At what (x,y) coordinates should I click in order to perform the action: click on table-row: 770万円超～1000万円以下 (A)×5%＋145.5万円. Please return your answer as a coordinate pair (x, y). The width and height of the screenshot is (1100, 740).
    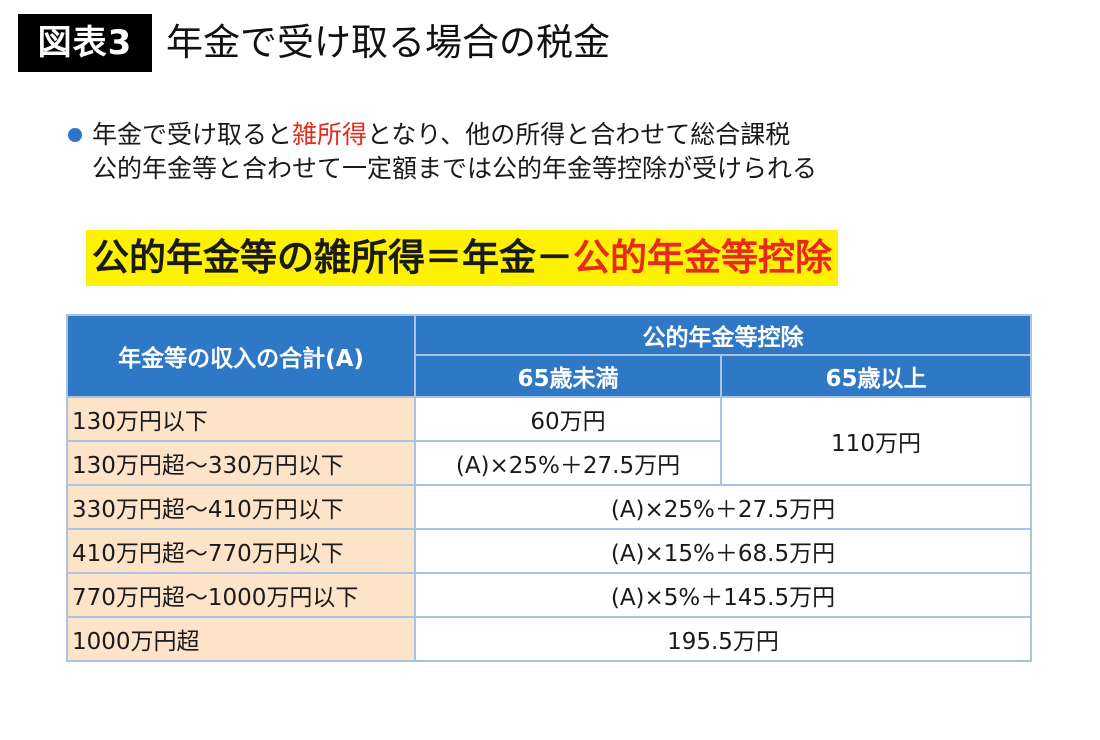
    Looking at the image, I should click on (549, 595).